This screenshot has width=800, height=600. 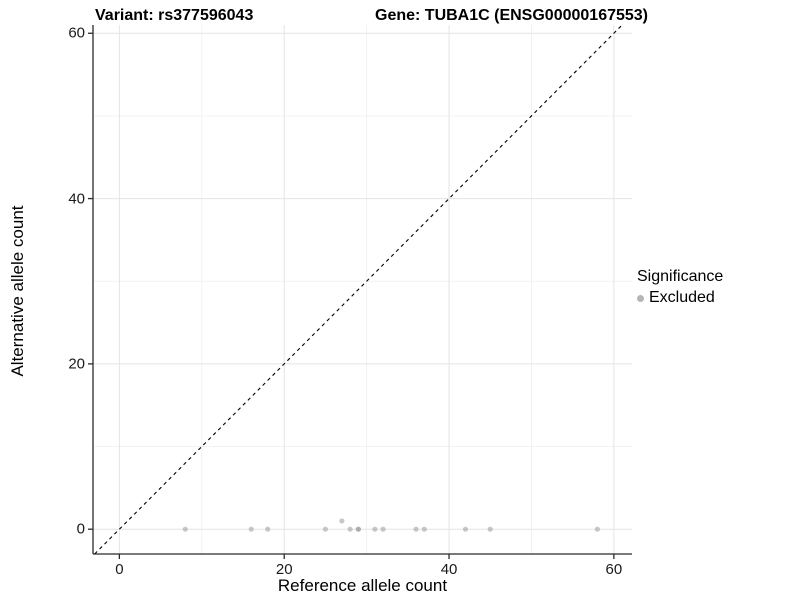 I want to click on x-tick-label: 0, so click(x=119, y=569).